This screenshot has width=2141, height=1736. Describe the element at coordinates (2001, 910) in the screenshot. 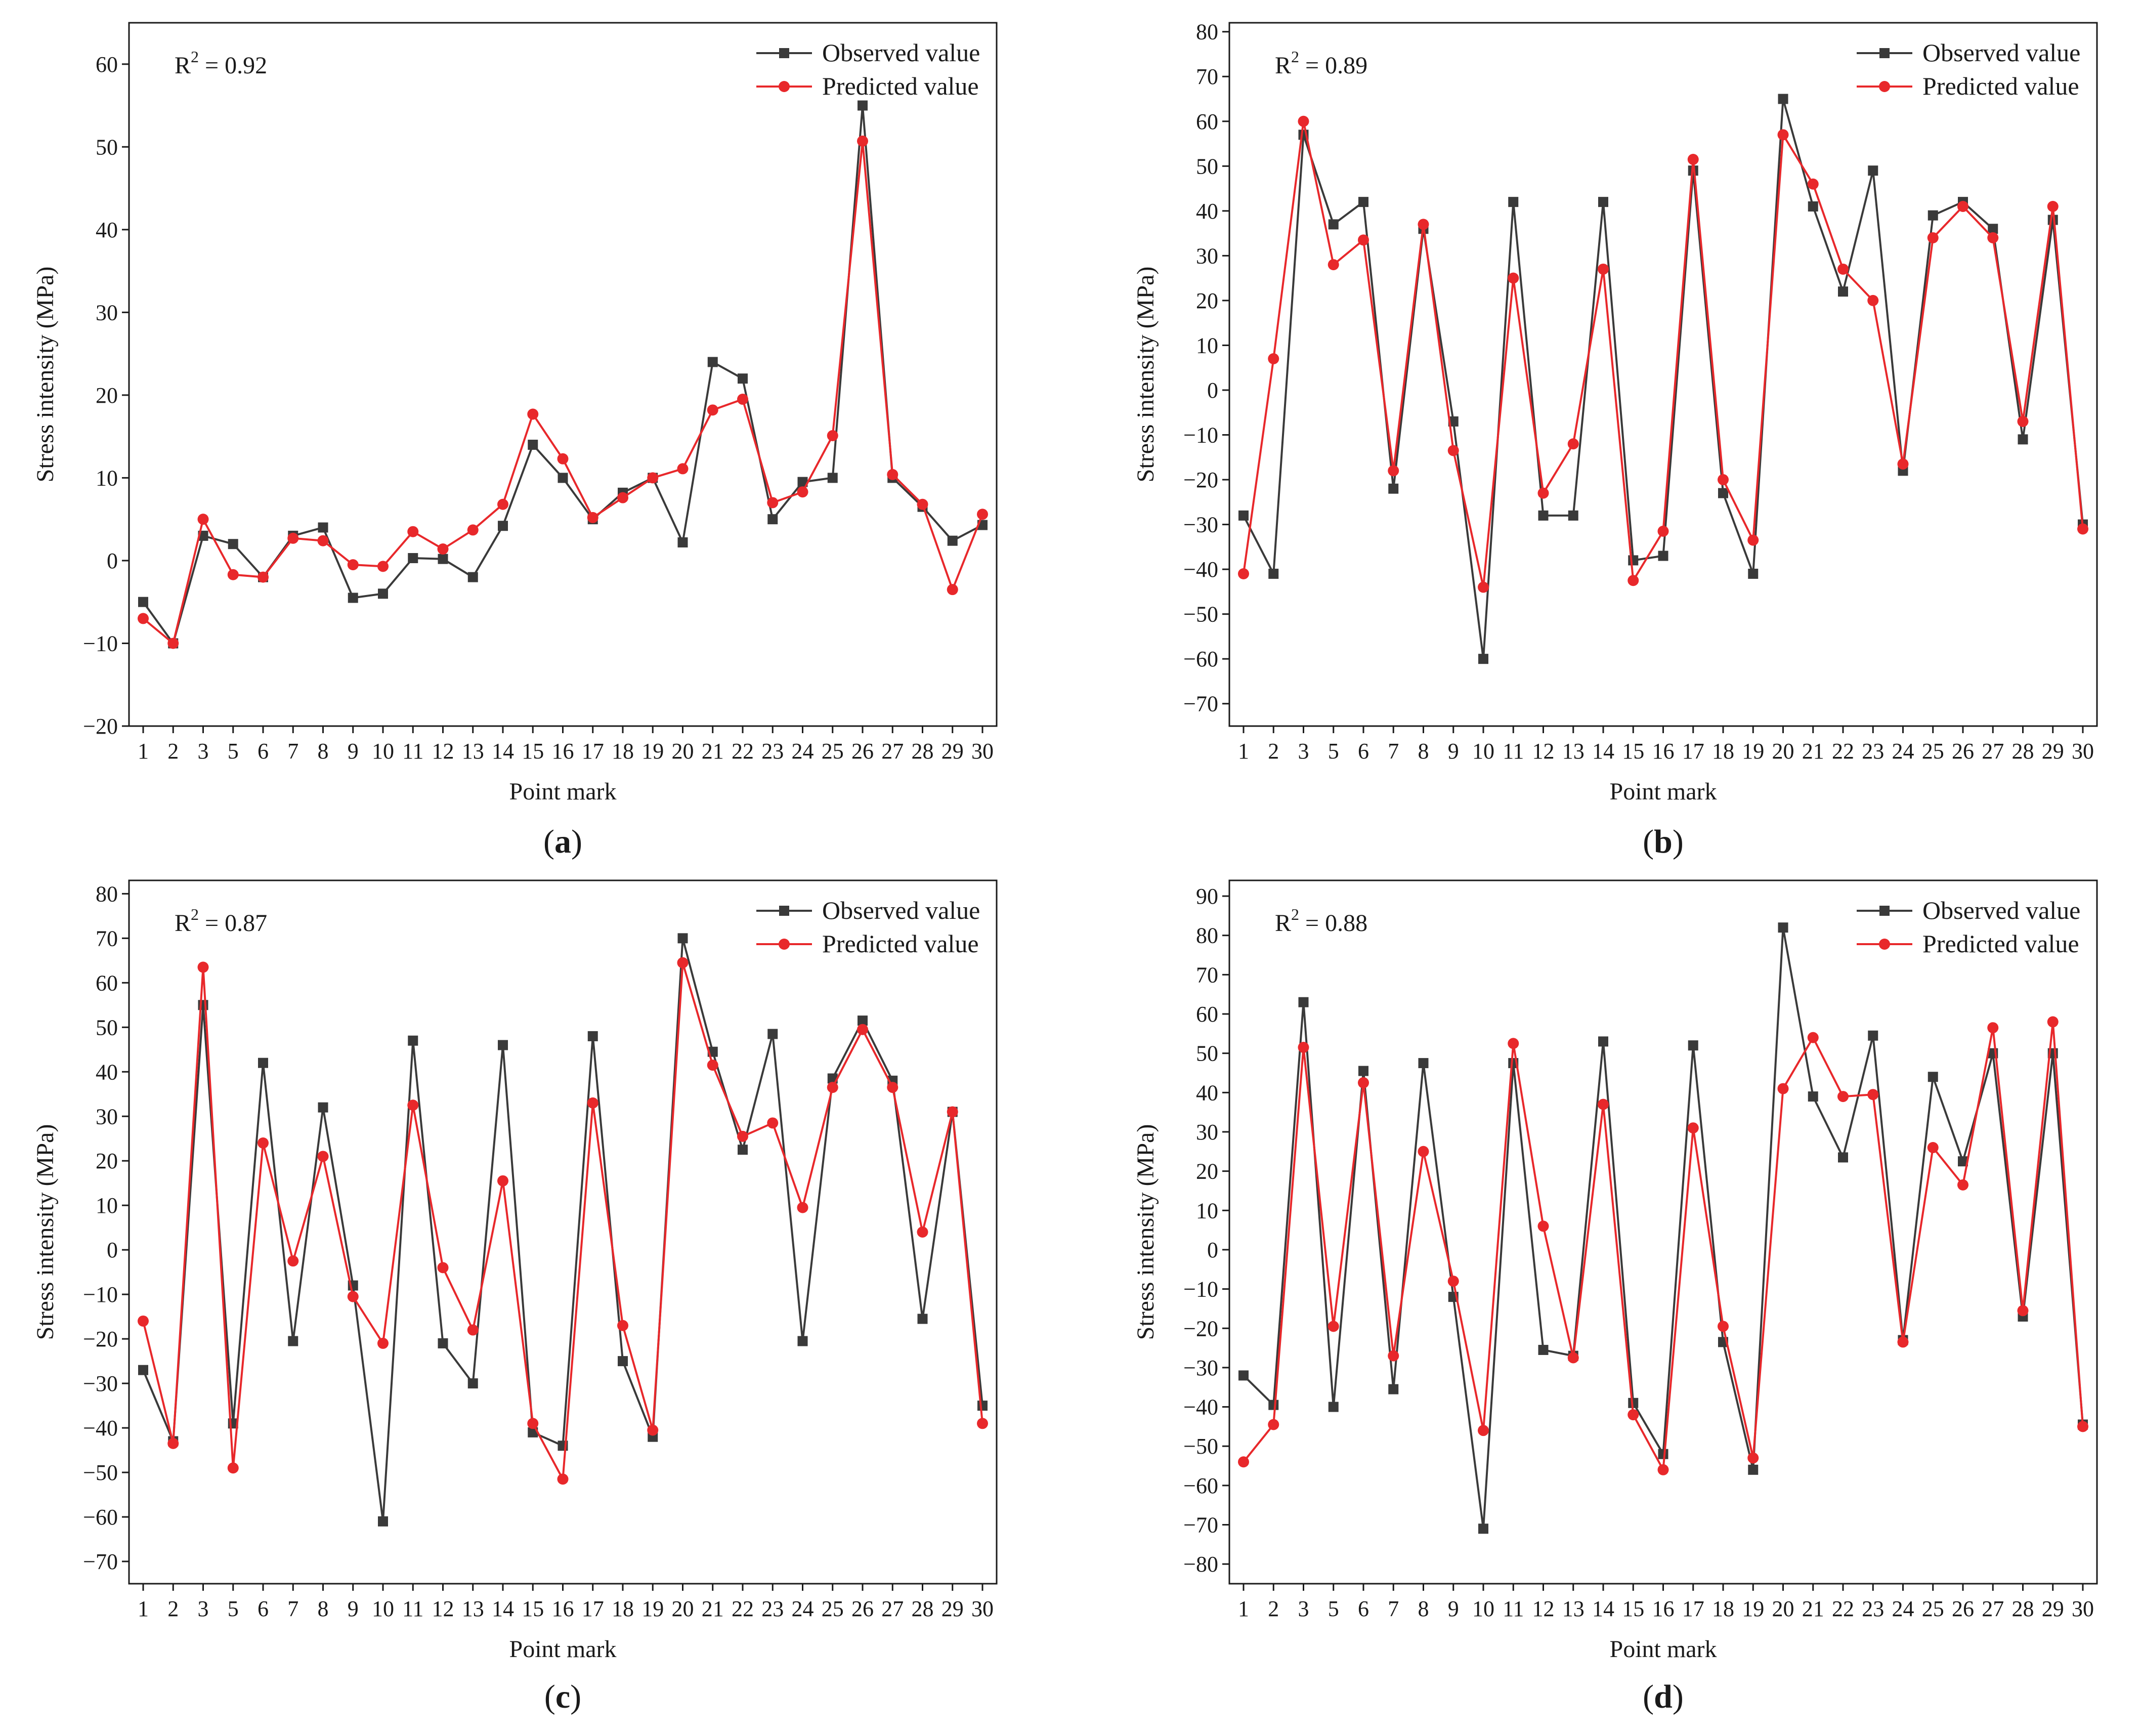

I see `legend-label-observed: Observed value` at that location.